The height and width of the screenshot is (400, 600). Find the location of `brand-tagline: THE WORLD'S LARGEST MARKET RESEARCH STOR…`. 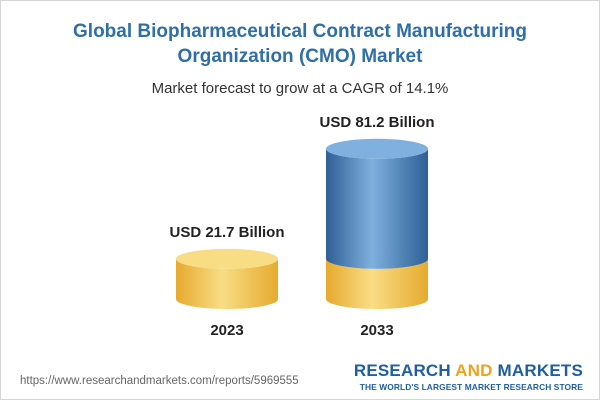

brand-tagline: THE WORLD'S LARGEST MARKET RESEARCH STOR… is located at coordinates (471, 387).